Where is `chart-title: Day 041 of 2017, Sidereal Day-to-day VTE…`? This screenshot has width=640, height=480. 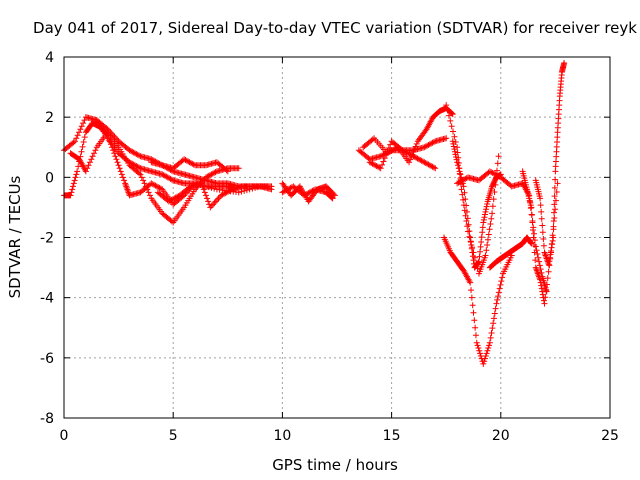
chart-title: Day 041 of 2017, Sidereal Day-to-day VTE… is located at coordinates (335, 28).